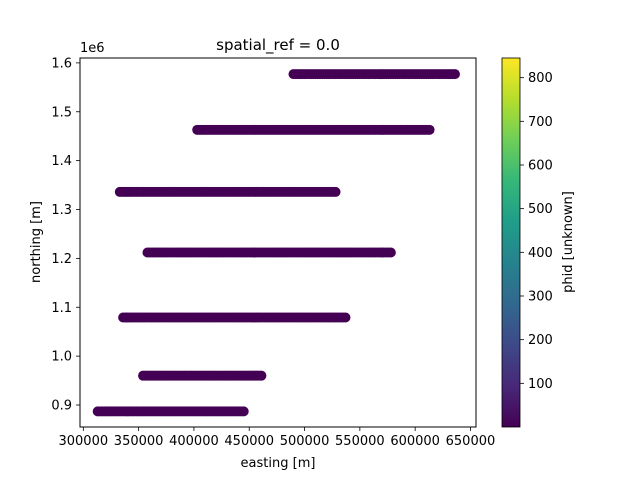 This screenshot has width=640, height=480. Describe the element at coordinates (568, 242) in the screenshot. I see `colorbar-label: phid [unknown]` at that location.